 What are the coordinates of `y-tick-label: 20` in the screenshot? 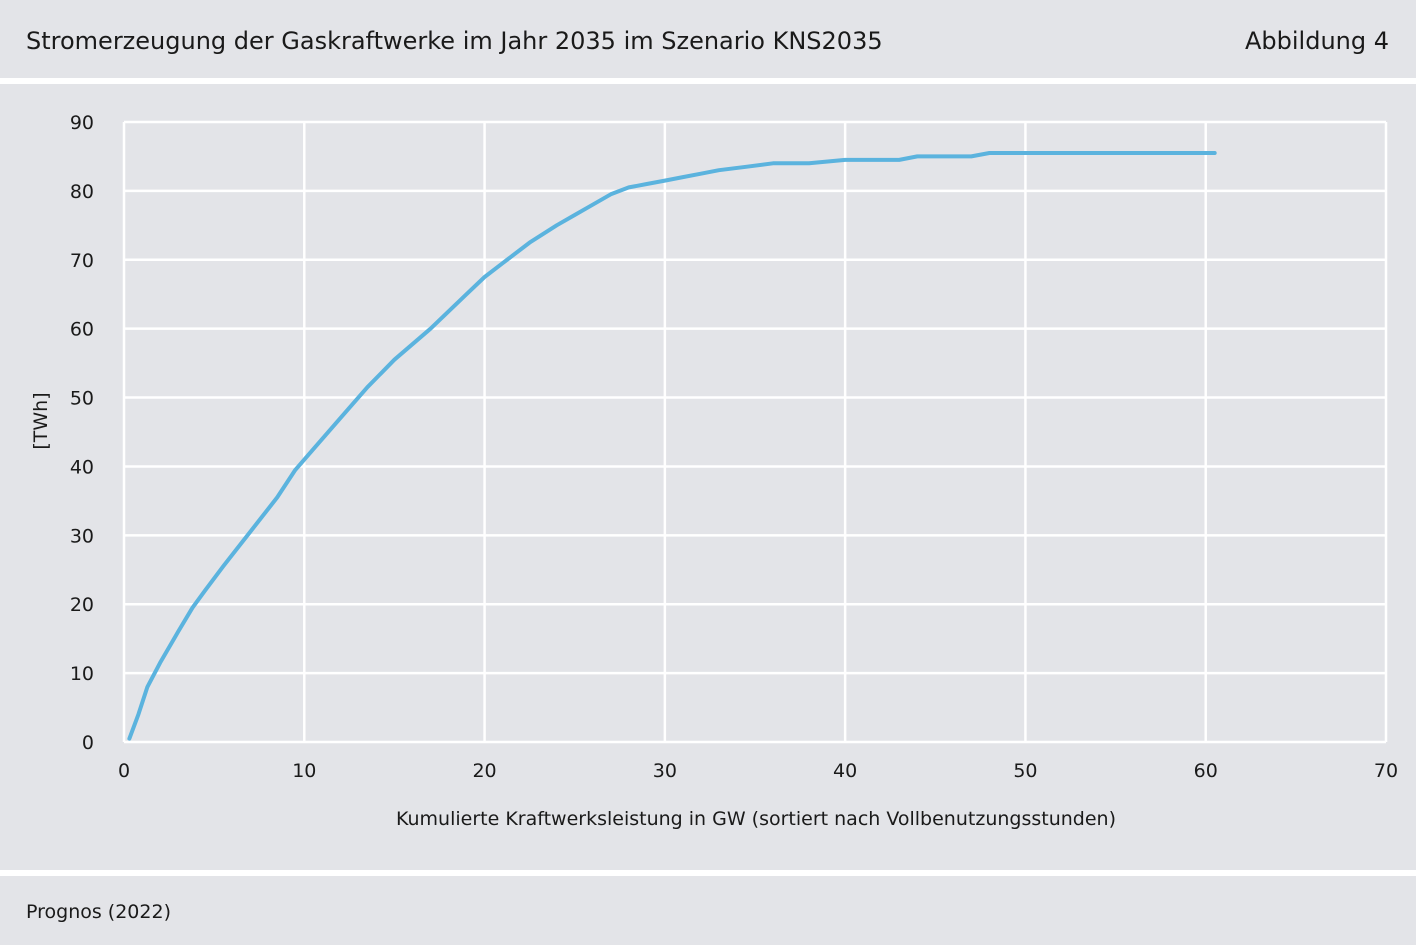 It's located at (82, 605).